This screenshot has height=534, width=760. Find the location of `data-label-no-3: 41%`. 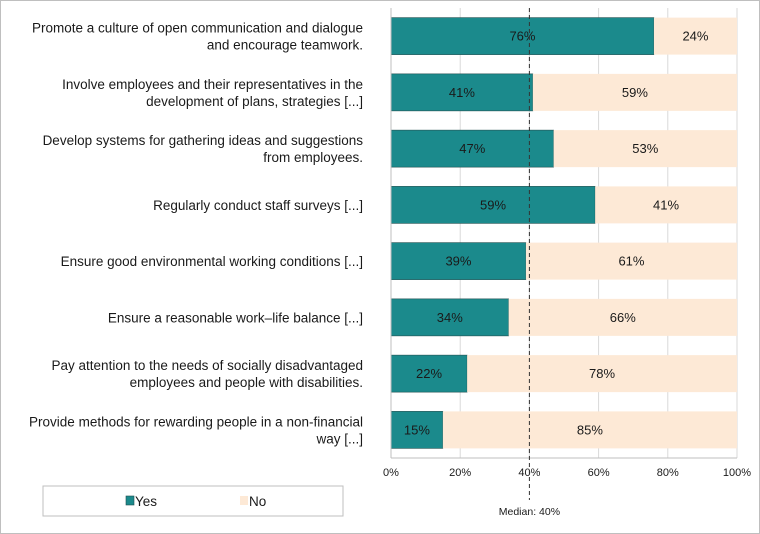

data-label-no-3: 41% is located at coordinates (666, 204).